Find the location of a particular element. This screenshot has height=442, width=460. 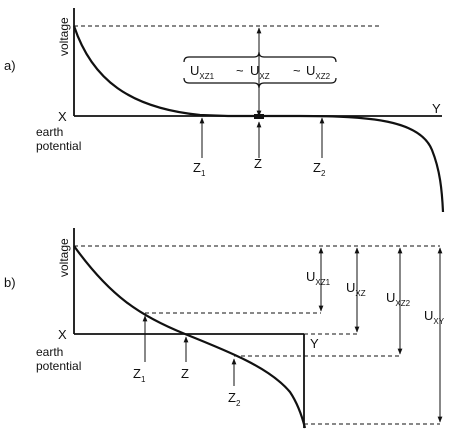

panel-b-earth-label: earth is located at coordinates (49, 352).